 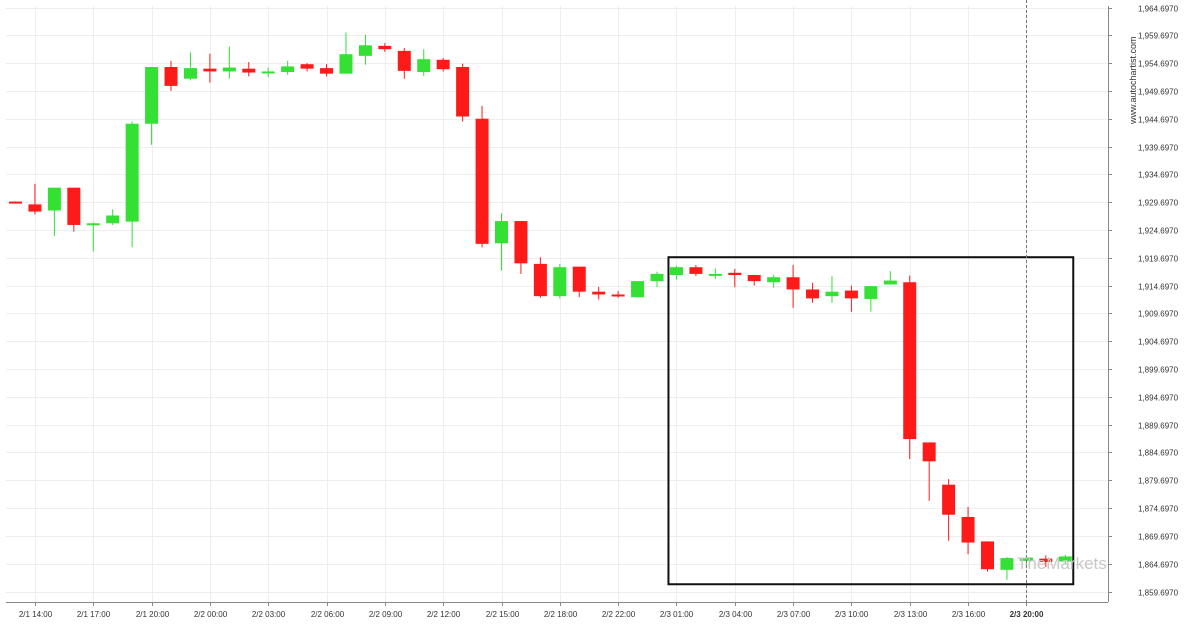 I want to click on svg-text: TheMarkets, so click(x=1062, y=563).